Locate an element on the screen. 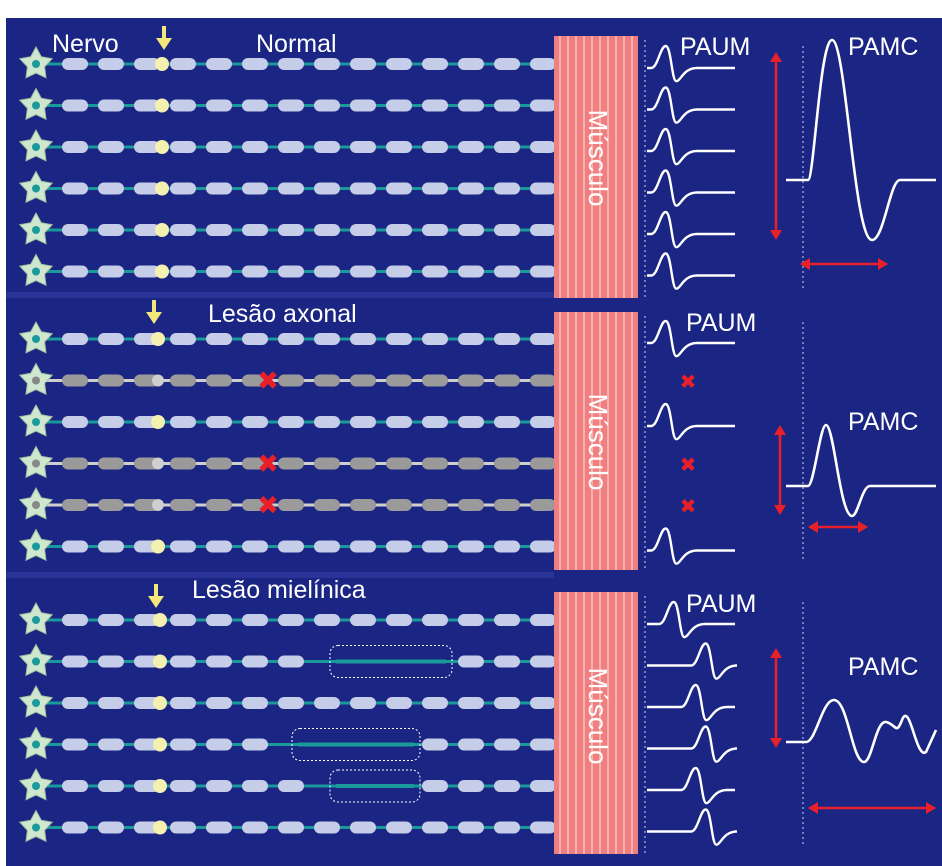  pamc-label-axonal: PAMC is located at coordinates (883, 422).